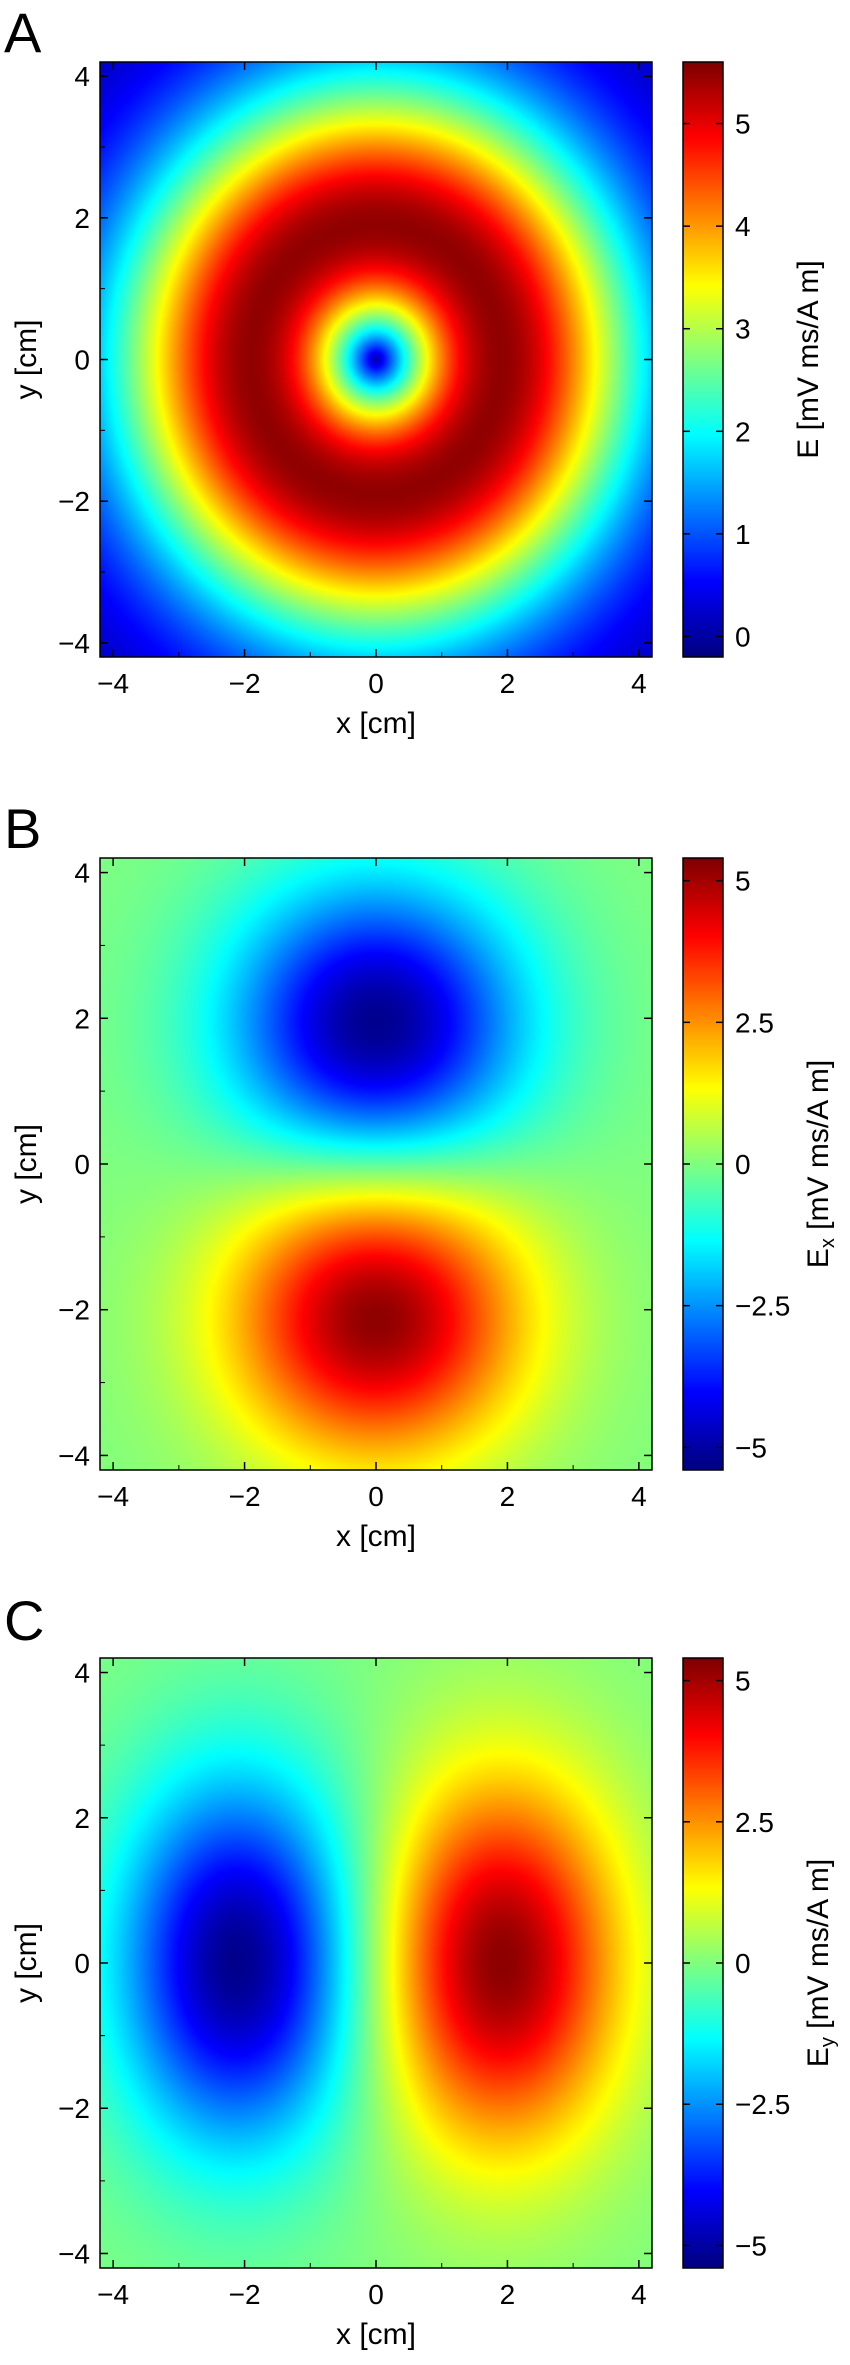 The height and width of the screenshot is (2365, 850). I want to click on x-axis-label-a: x [cm], so click(376, 723).